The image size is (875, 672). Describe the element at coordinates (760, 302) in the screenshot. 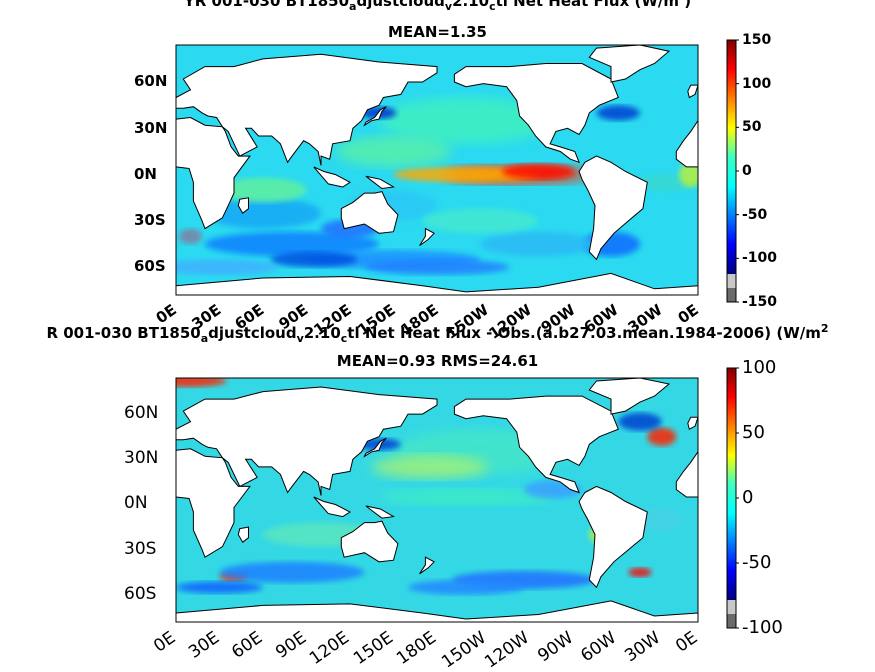

I see `colorbar-tick-label: -150` at that location.